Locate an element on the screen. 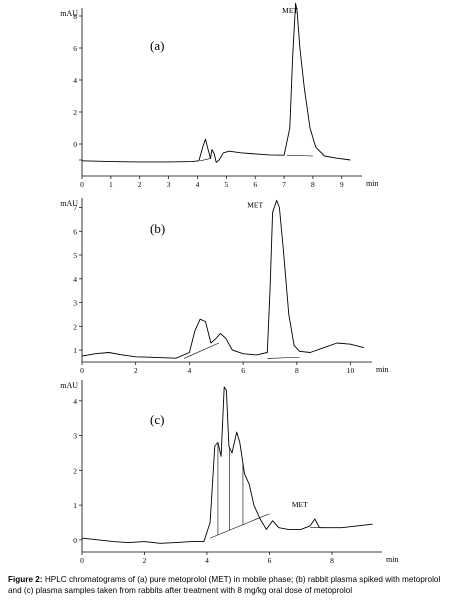 The height and width of the screenshot is (601, 458). y-tick-label: 5 is located at coordinates (75, 255).